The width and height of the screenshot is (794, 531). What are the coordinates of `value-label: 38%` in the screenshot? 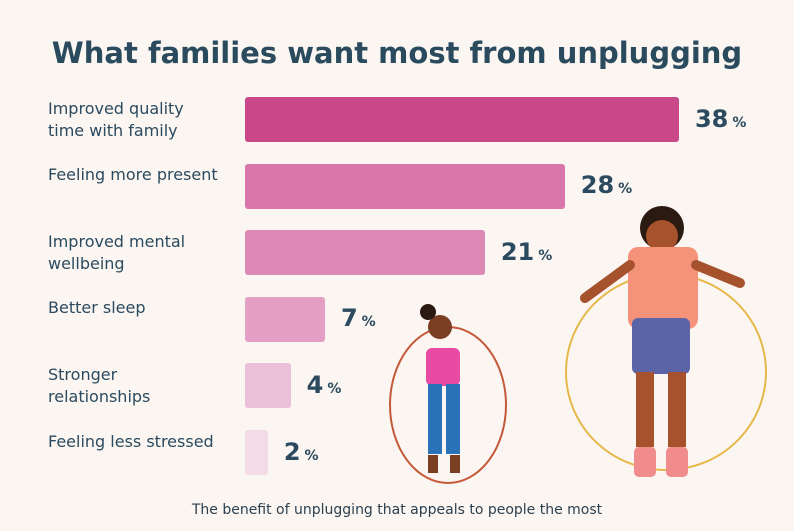 It's located at (720, 119).